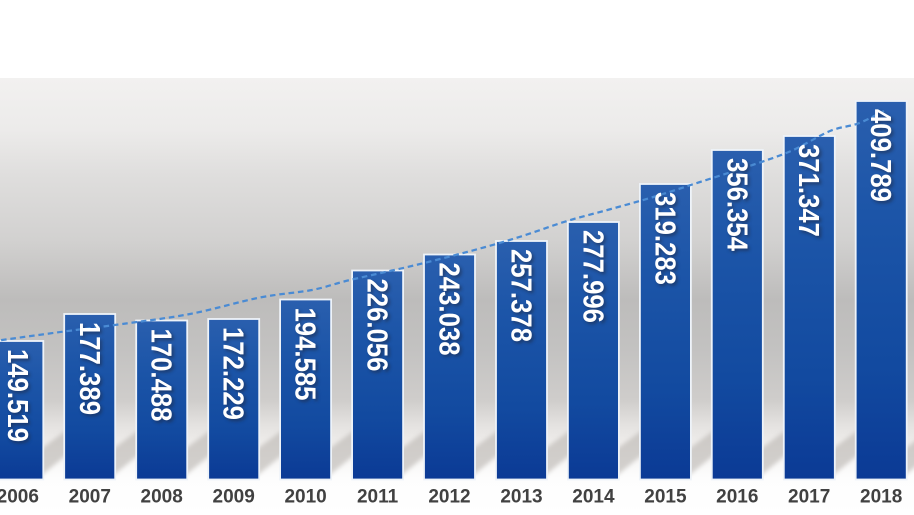 The width and height of the screenshot is (914, 515). Describe the element at coordinates (234, 497) in the screenshot. I see `svg-text: 2009` at that location.